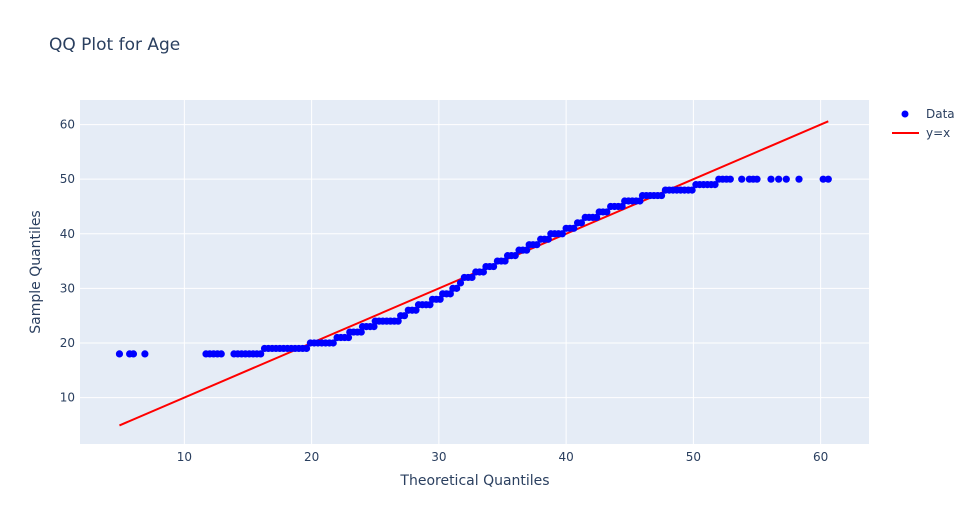 The image size is (971, 525). I want to click on y-tick-label: 30, so click(67, 288).